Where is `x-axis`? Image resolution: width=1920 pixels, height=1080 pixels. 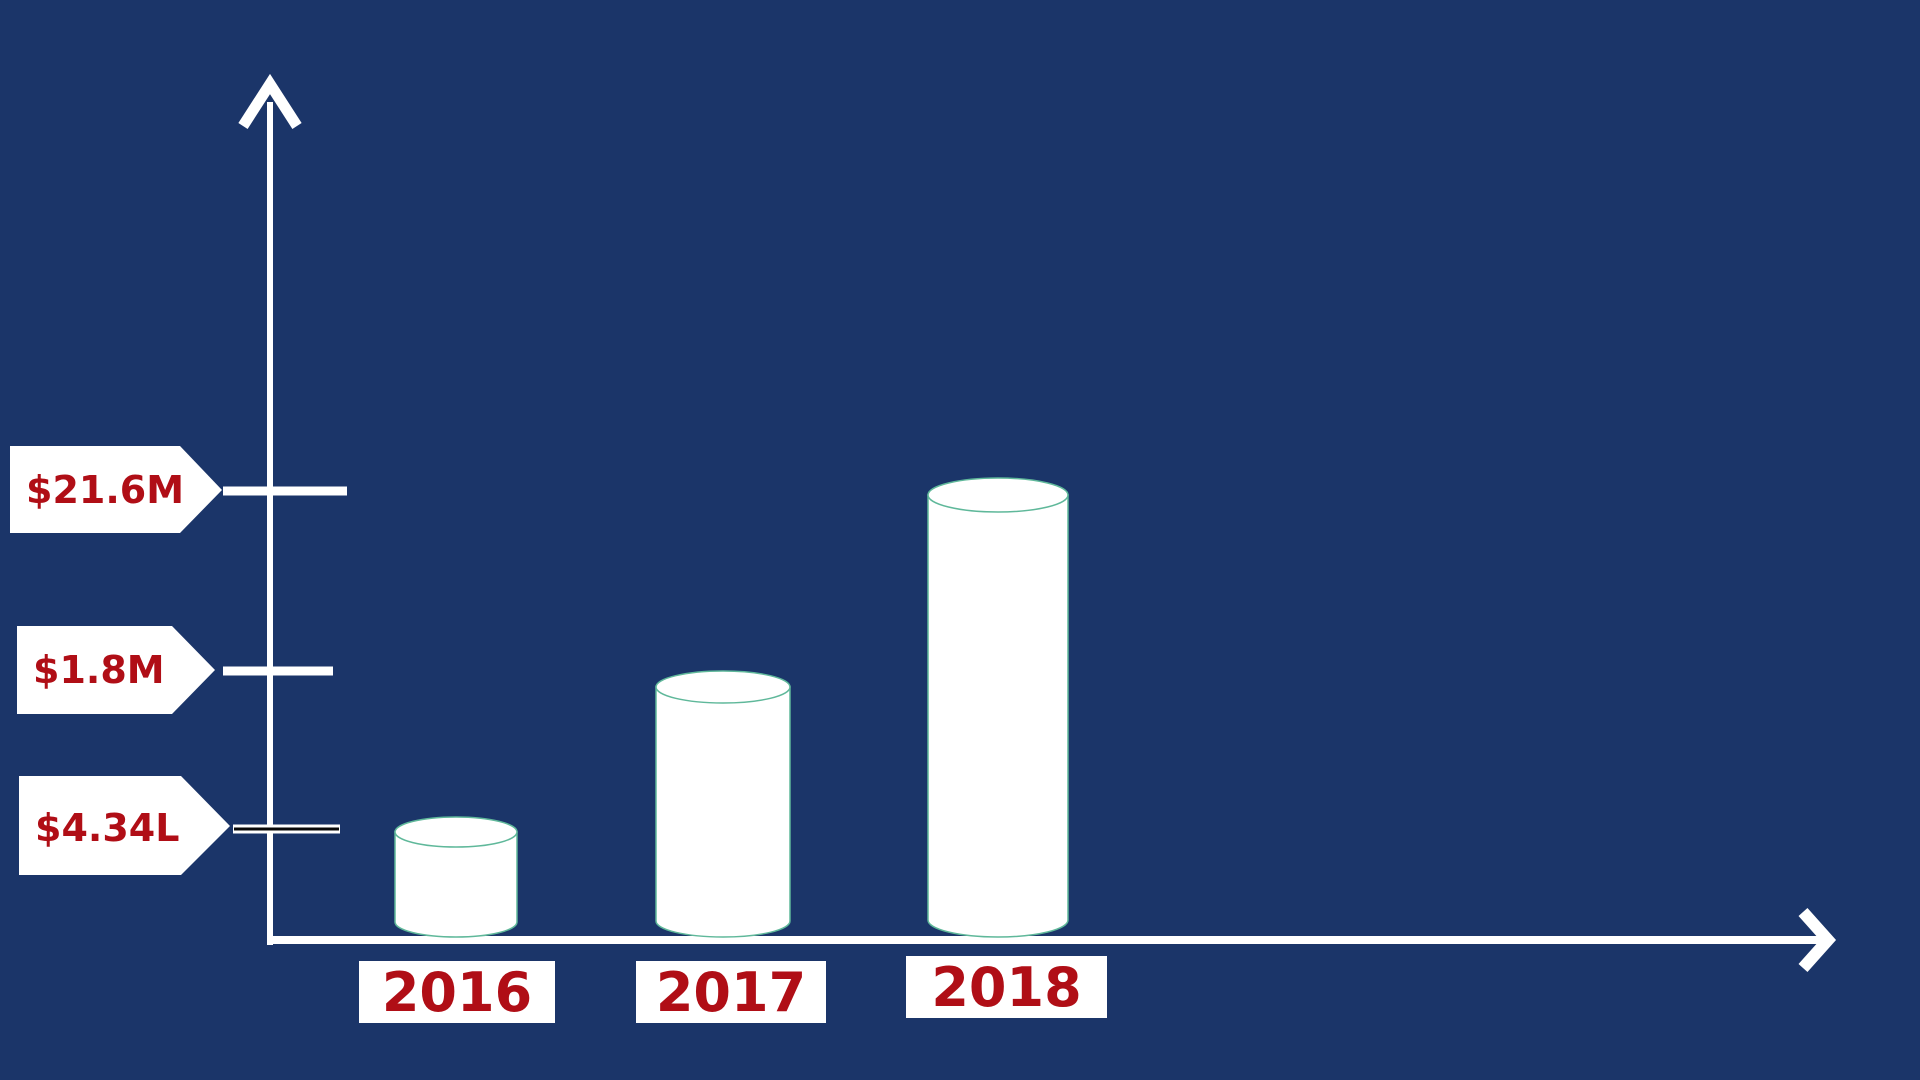
x-axis is located at coordinates (1052, 940).